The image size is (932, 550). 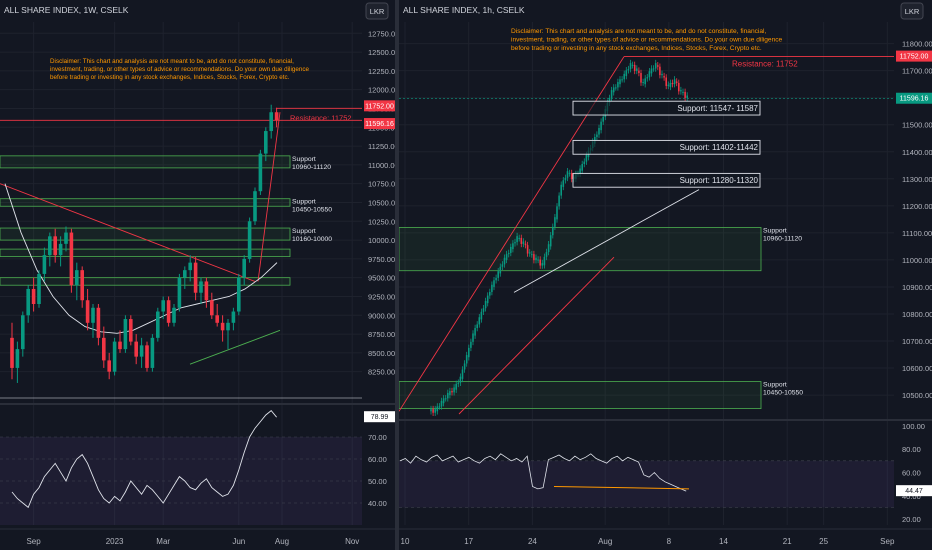 What do you see at coordinates (787, 541) in the screenshot?
I see `x-tick-label: 21` at bounding box center [787, 541].